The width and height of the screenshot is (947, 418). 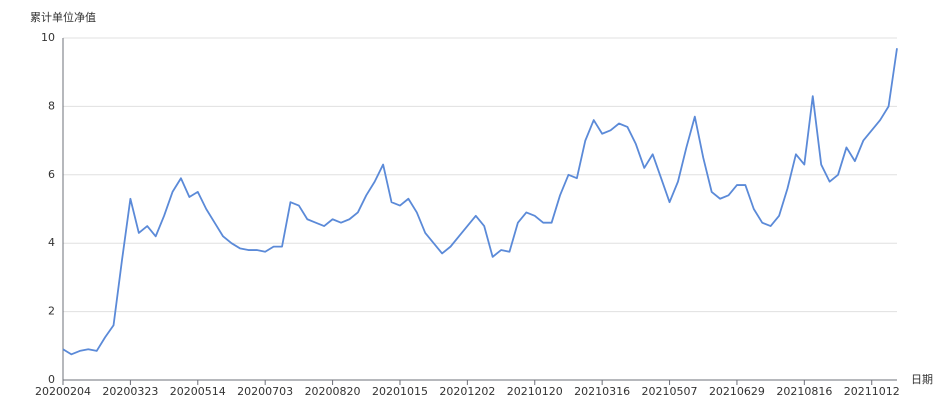 What do you see at coordinates (51, 174) in the screenshot?
I see `y-tick-label: 6` at bounding box center [51, 174].